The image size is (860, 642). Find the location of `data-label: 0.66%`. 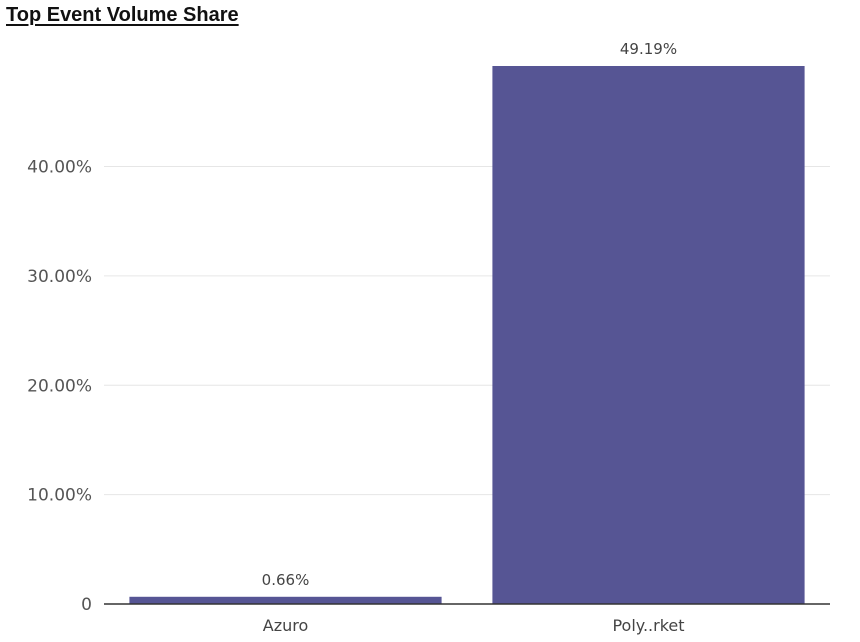

data-label: 0.66% is located at coordinates (286, 580).